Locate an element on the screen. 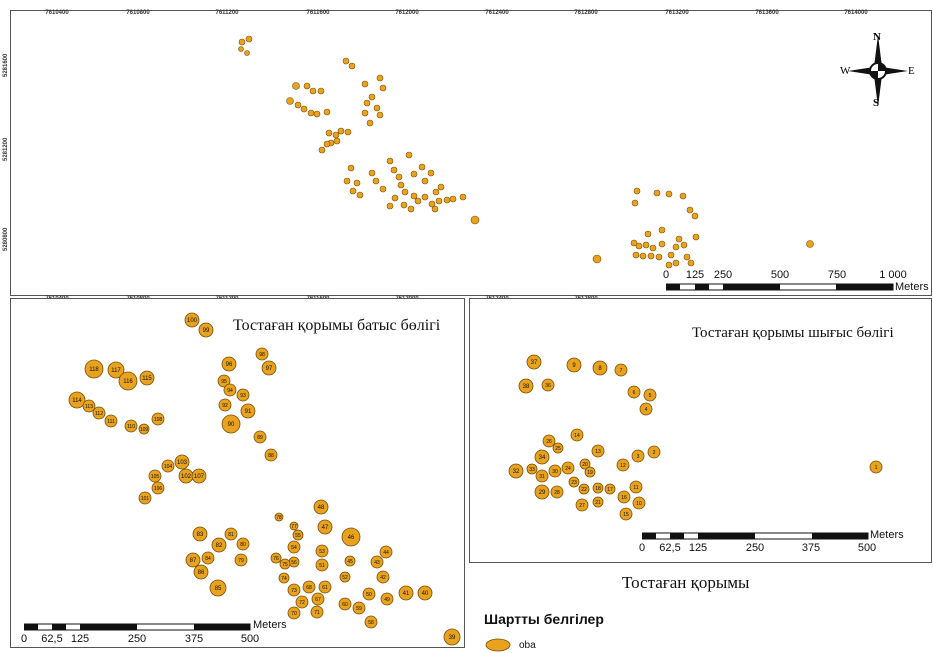 The width and height of the screenshot is (933, 653). mound-label: 118 is located at coordinates (94, 370).